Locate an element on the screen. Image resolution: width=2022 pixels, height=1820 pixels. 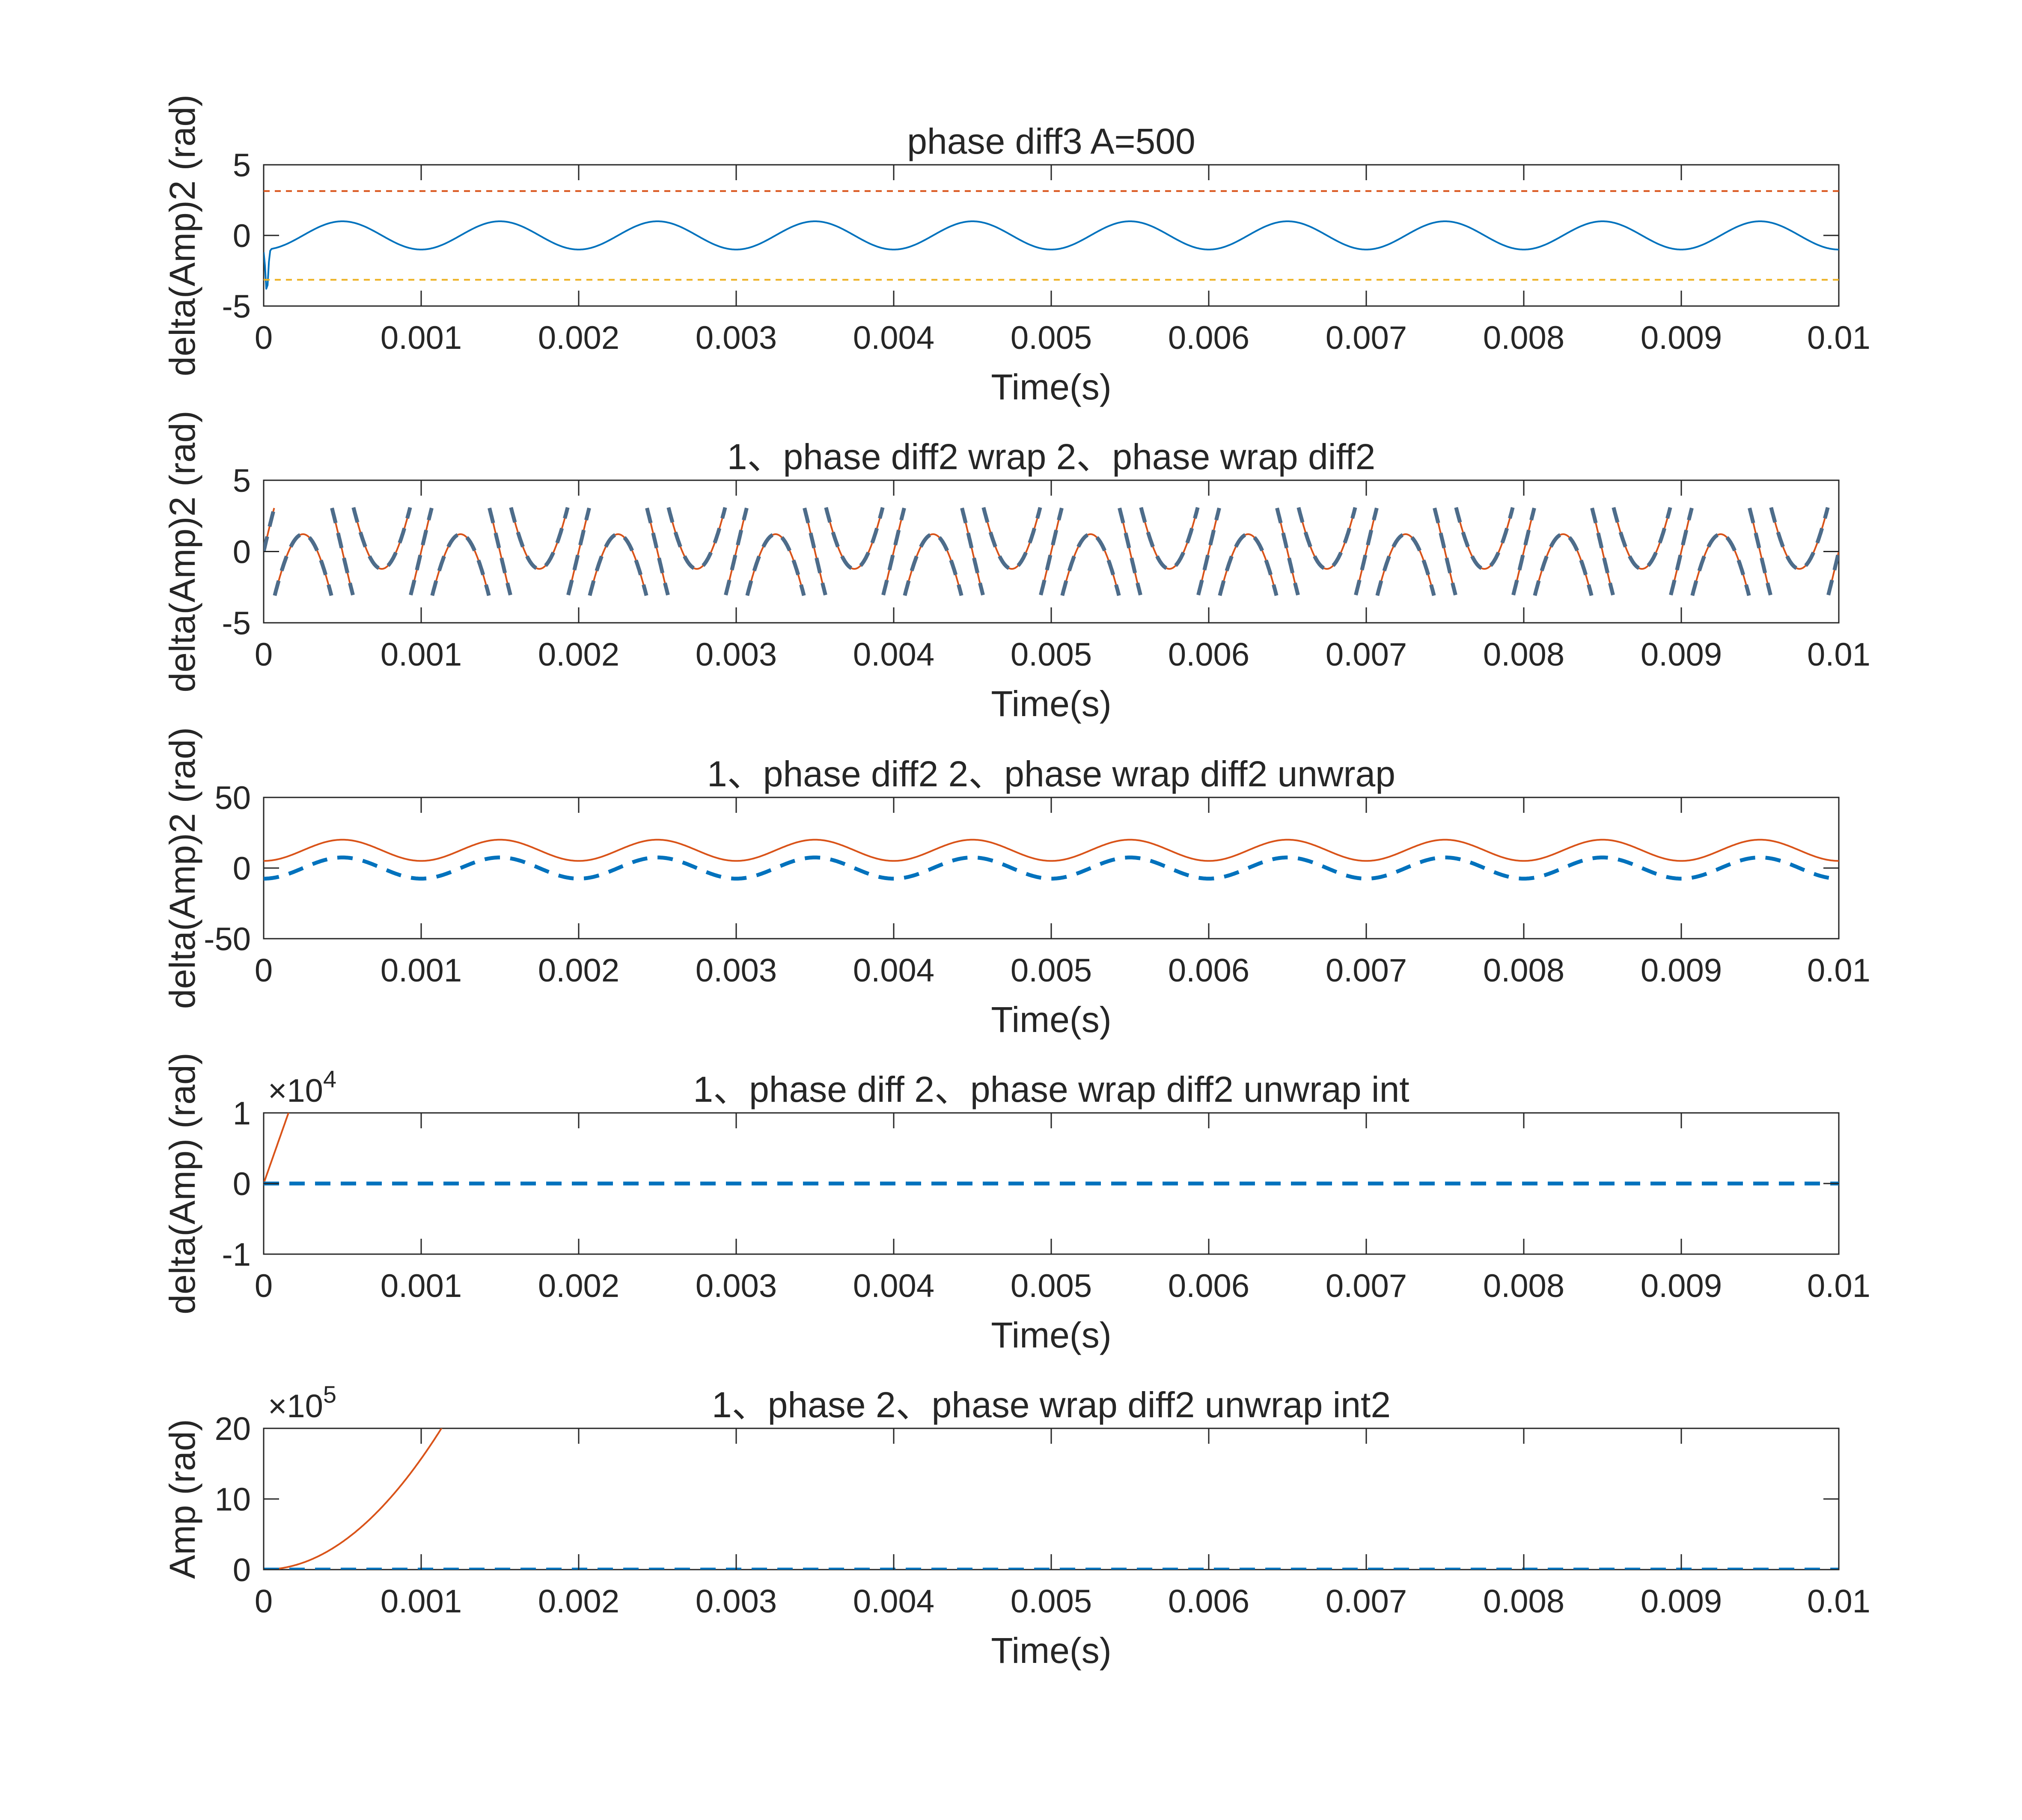
axis-exponent: ×10⁴ is located at coordinates (302, 1087).